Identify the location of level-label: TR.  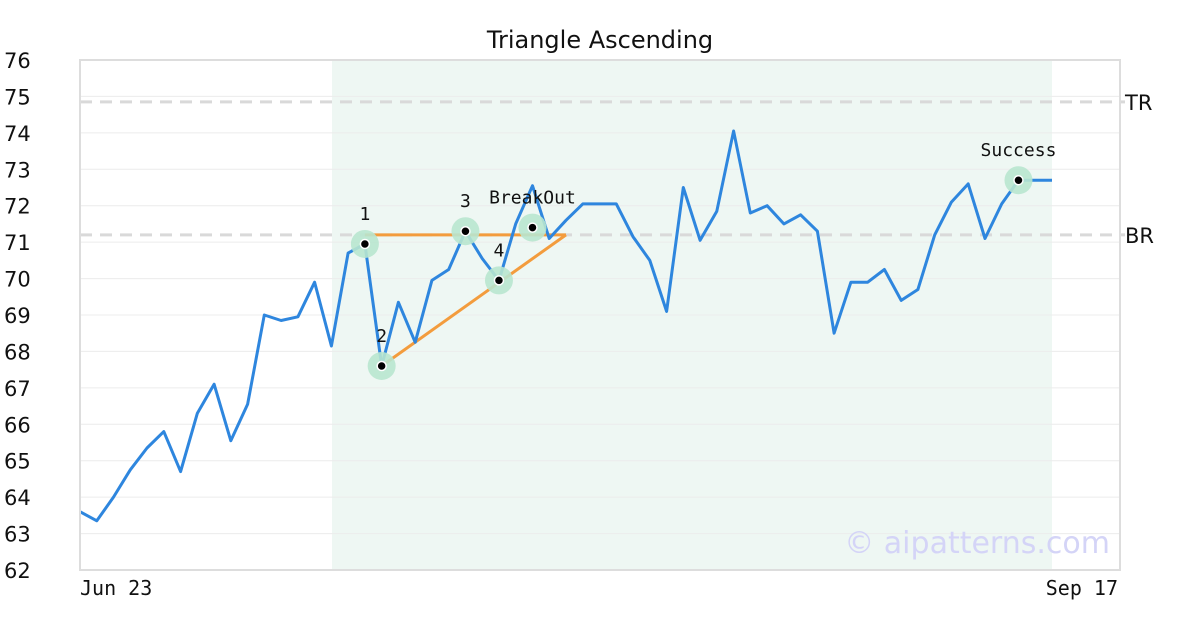
(1138, 103).